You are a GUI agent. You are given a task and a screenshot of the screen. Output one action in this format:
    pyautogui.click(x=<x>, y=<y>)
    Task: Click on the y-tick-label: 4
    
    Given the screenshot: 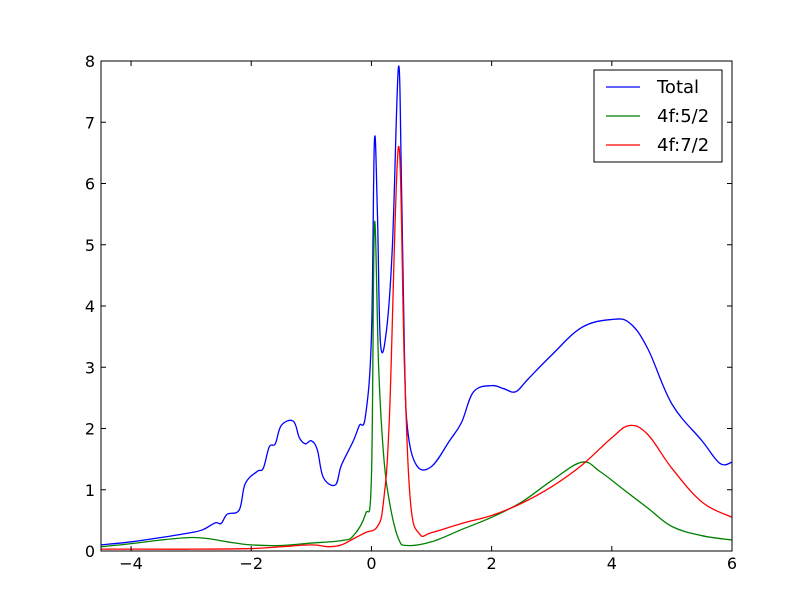 What is the action you would take?
    pyautogui.click(x=90, y=306)
    